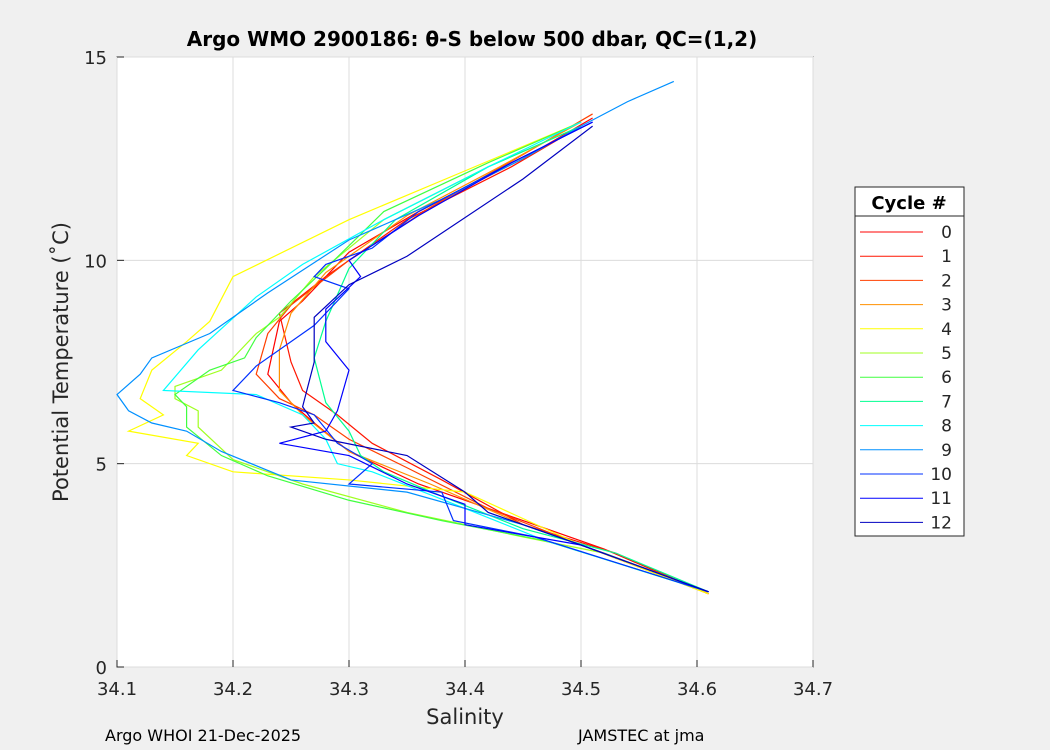 The height and width of the screenshot is (750, 1050). I want to click on legend-label: 1, so click(946, 257).